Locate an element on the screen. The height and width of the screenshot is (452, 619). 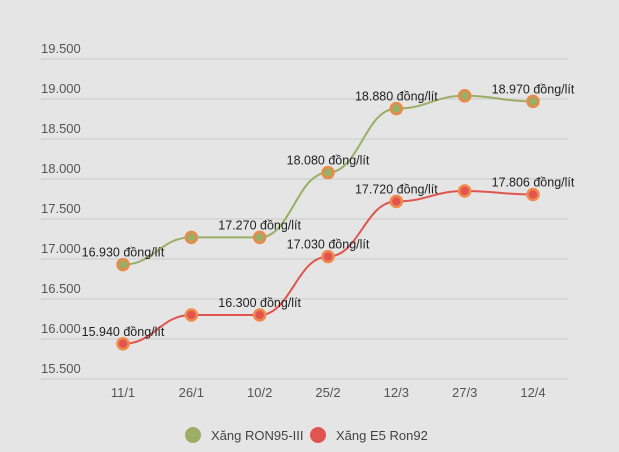
y-tick-label: 16.000 is located at coordinates (61, 328).